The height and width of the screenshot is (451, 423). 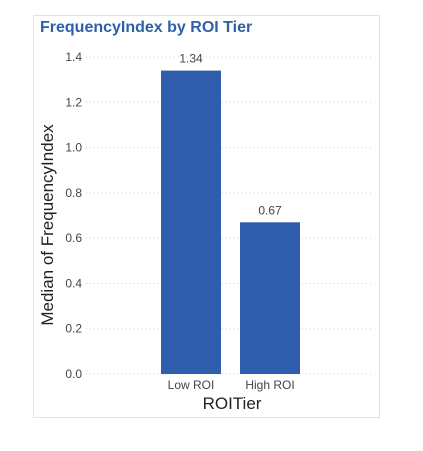 I want to click on x-tick-label: Low ROI, so click(x=191, y=385).